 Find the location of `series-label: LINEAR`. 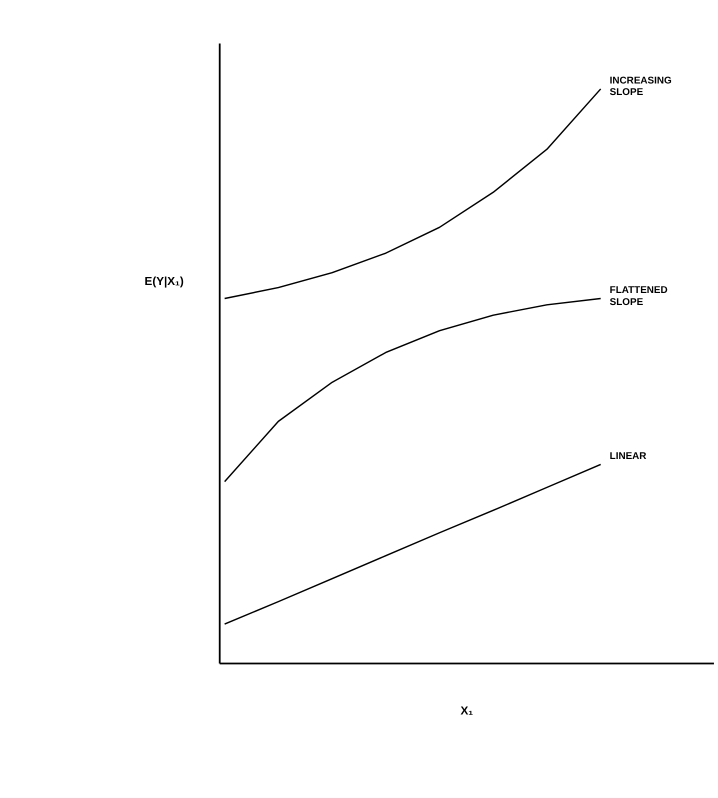

series-label: LINEAR is located at coordinates (628, 456).